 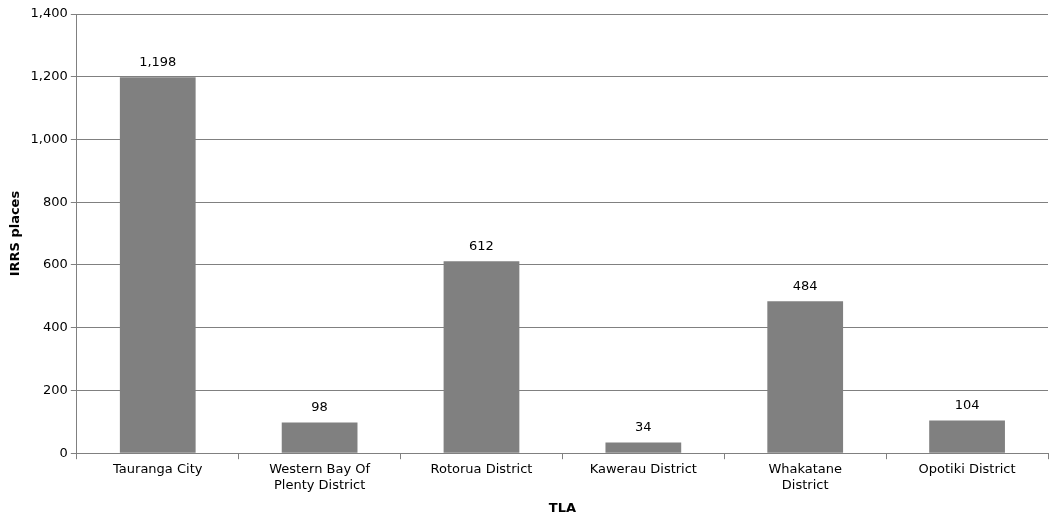 What do you see at coordinates (55, 264) in the screenshot?
I see `y-tick-label: 600` at bounding box center [55, 264].